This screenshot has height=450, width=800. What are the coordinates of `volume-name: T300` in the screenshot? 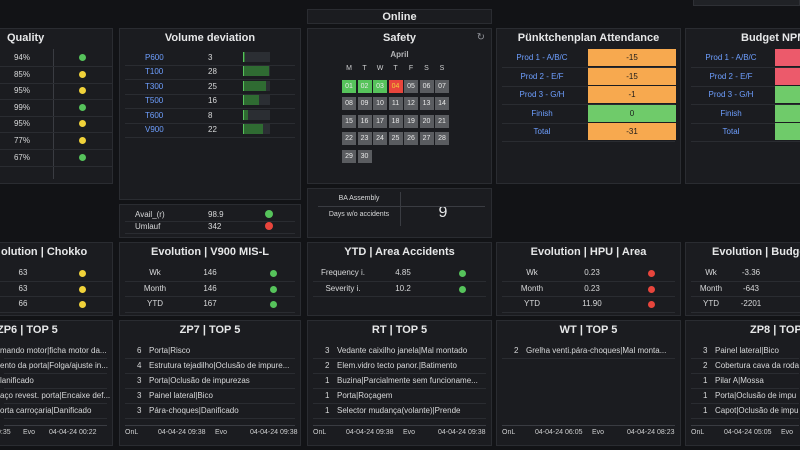 It's located at (154, 86).